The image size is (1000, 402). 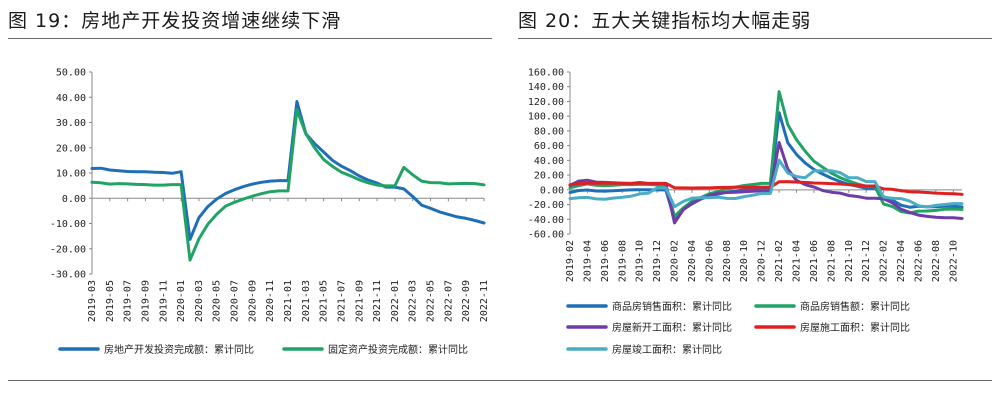 What do you see at coordinates (71, 148) in the screenshot?
I see `fig19-y-tick-label: 20.00` at bounding box center [71, 148].